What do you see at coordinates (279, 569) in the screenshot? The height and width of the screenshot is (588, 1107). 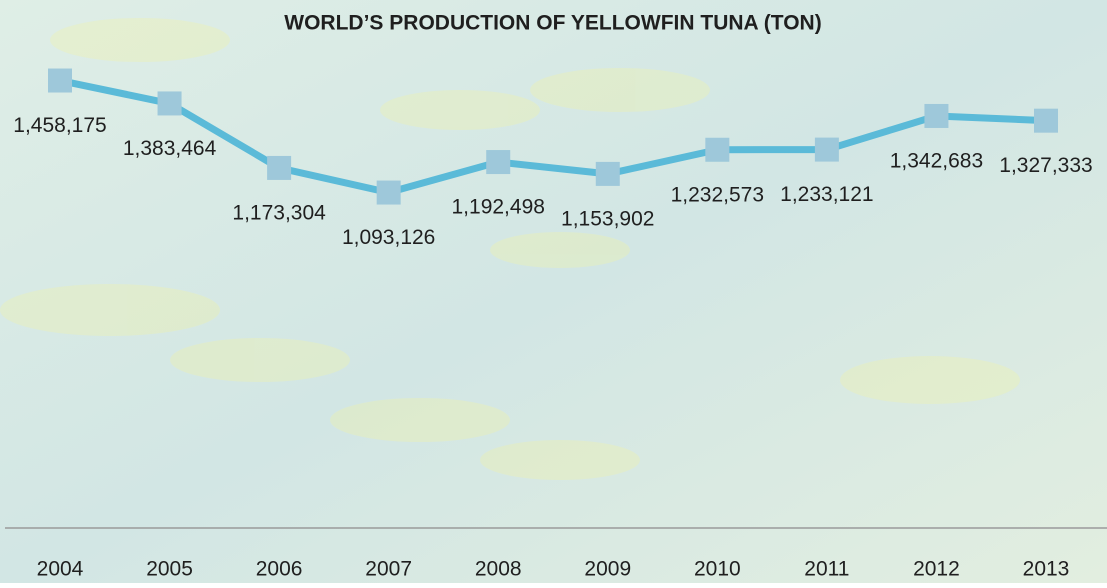 I see `x-tick-label: 2006` at bounding box center [279, 569].